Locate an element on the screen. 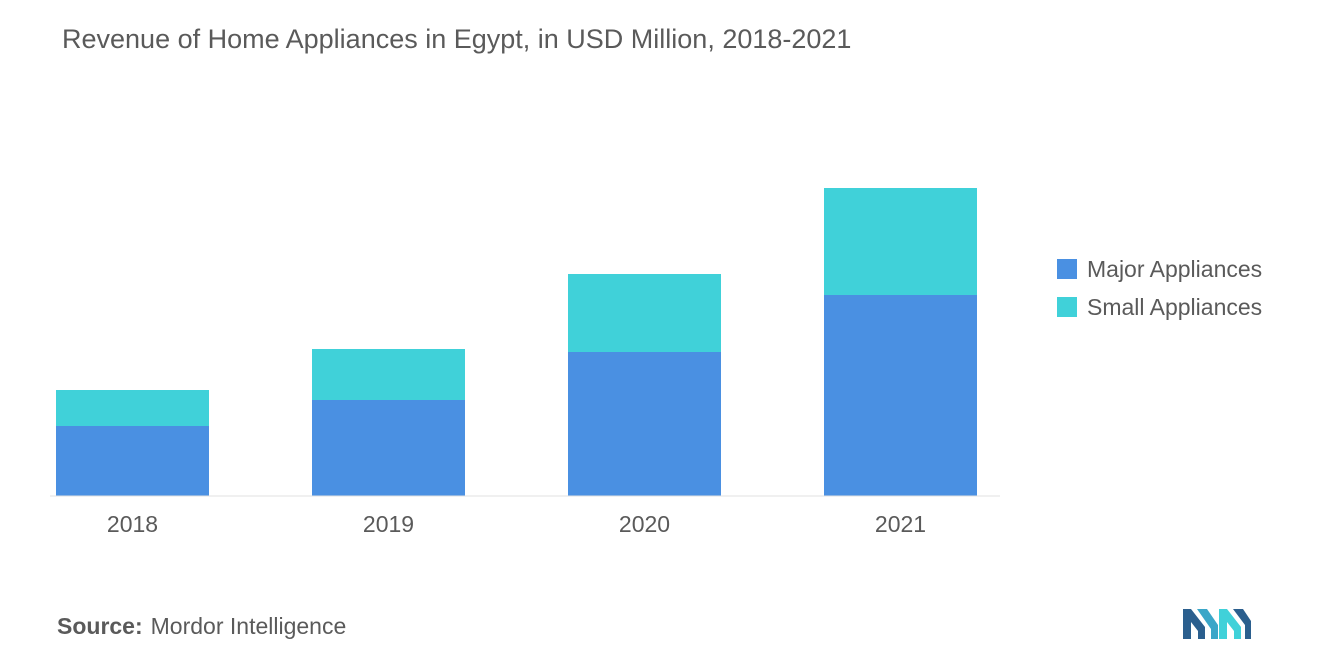 The height and width of the screenshot is (665, 1320). bar-major-2021 is located at coordinates (900, 395).